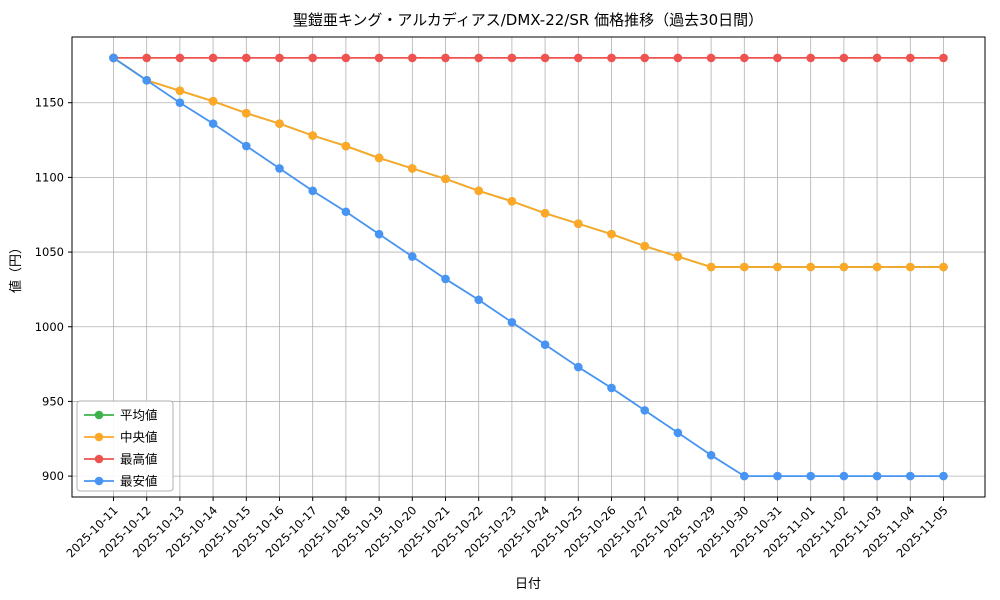  What do you see at coordinates (528, 20) in the screenshot?
I see `chart-title: 聖鎧亜キング・アルカディアス/DMX-22/SR 価格推移（過去30日間）` at bounding box center [528, 20].